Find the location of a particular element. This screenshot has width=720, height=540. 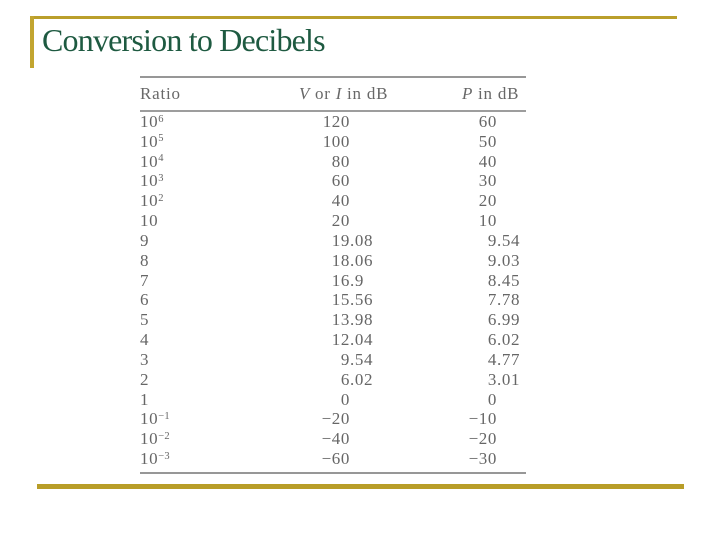

table-row: 10−1 −20 −10 is located at coordinates (333, 419).